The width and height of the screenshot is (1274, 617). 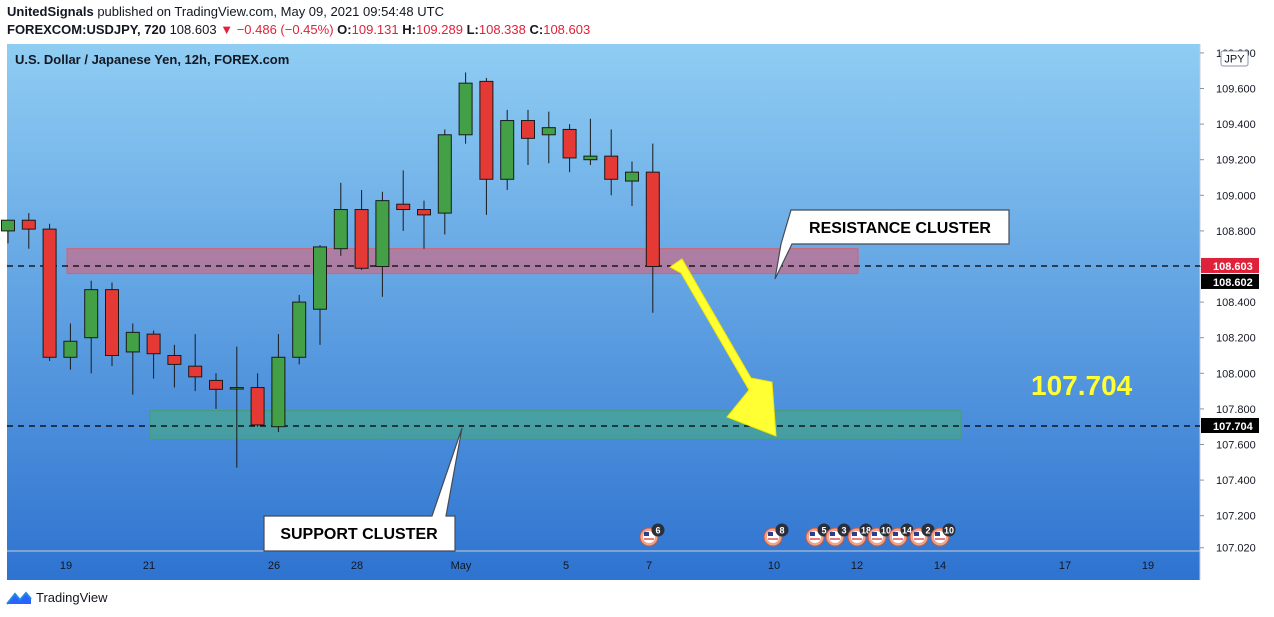 What do you see at coordinates (344, 29) in the screenshot?
I see `open-label: O:` at bounding box center [344, 29].